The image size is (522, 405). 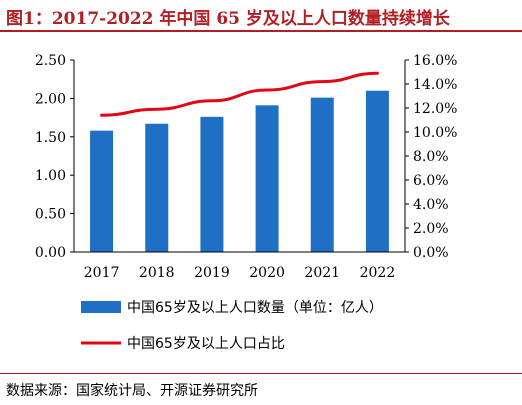 I want to click on left-tick-label: 1.00, so click(x=50, y=176).